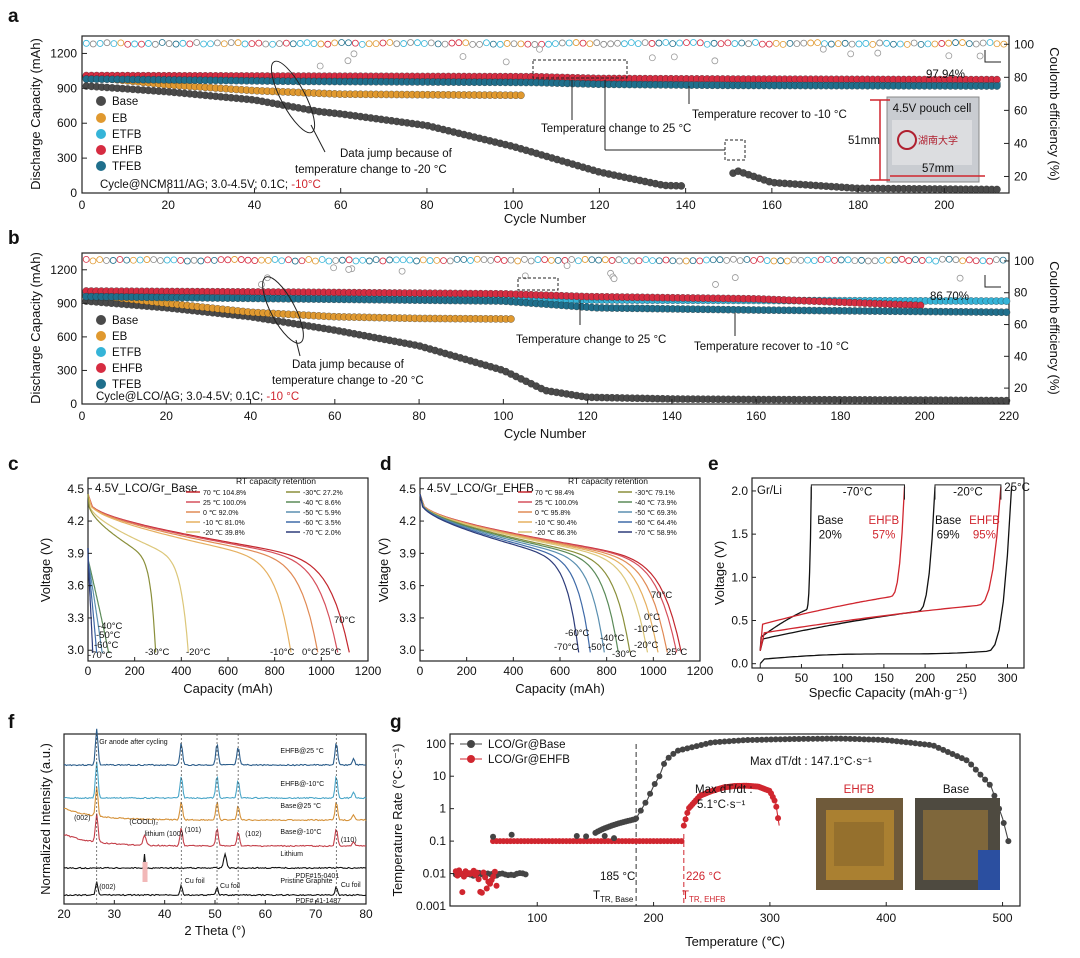 The height and width of the screenshot is (958, 1080). I want to click on y-axis-label-a: Discharge Capacity (mAh), so click(35, 114).